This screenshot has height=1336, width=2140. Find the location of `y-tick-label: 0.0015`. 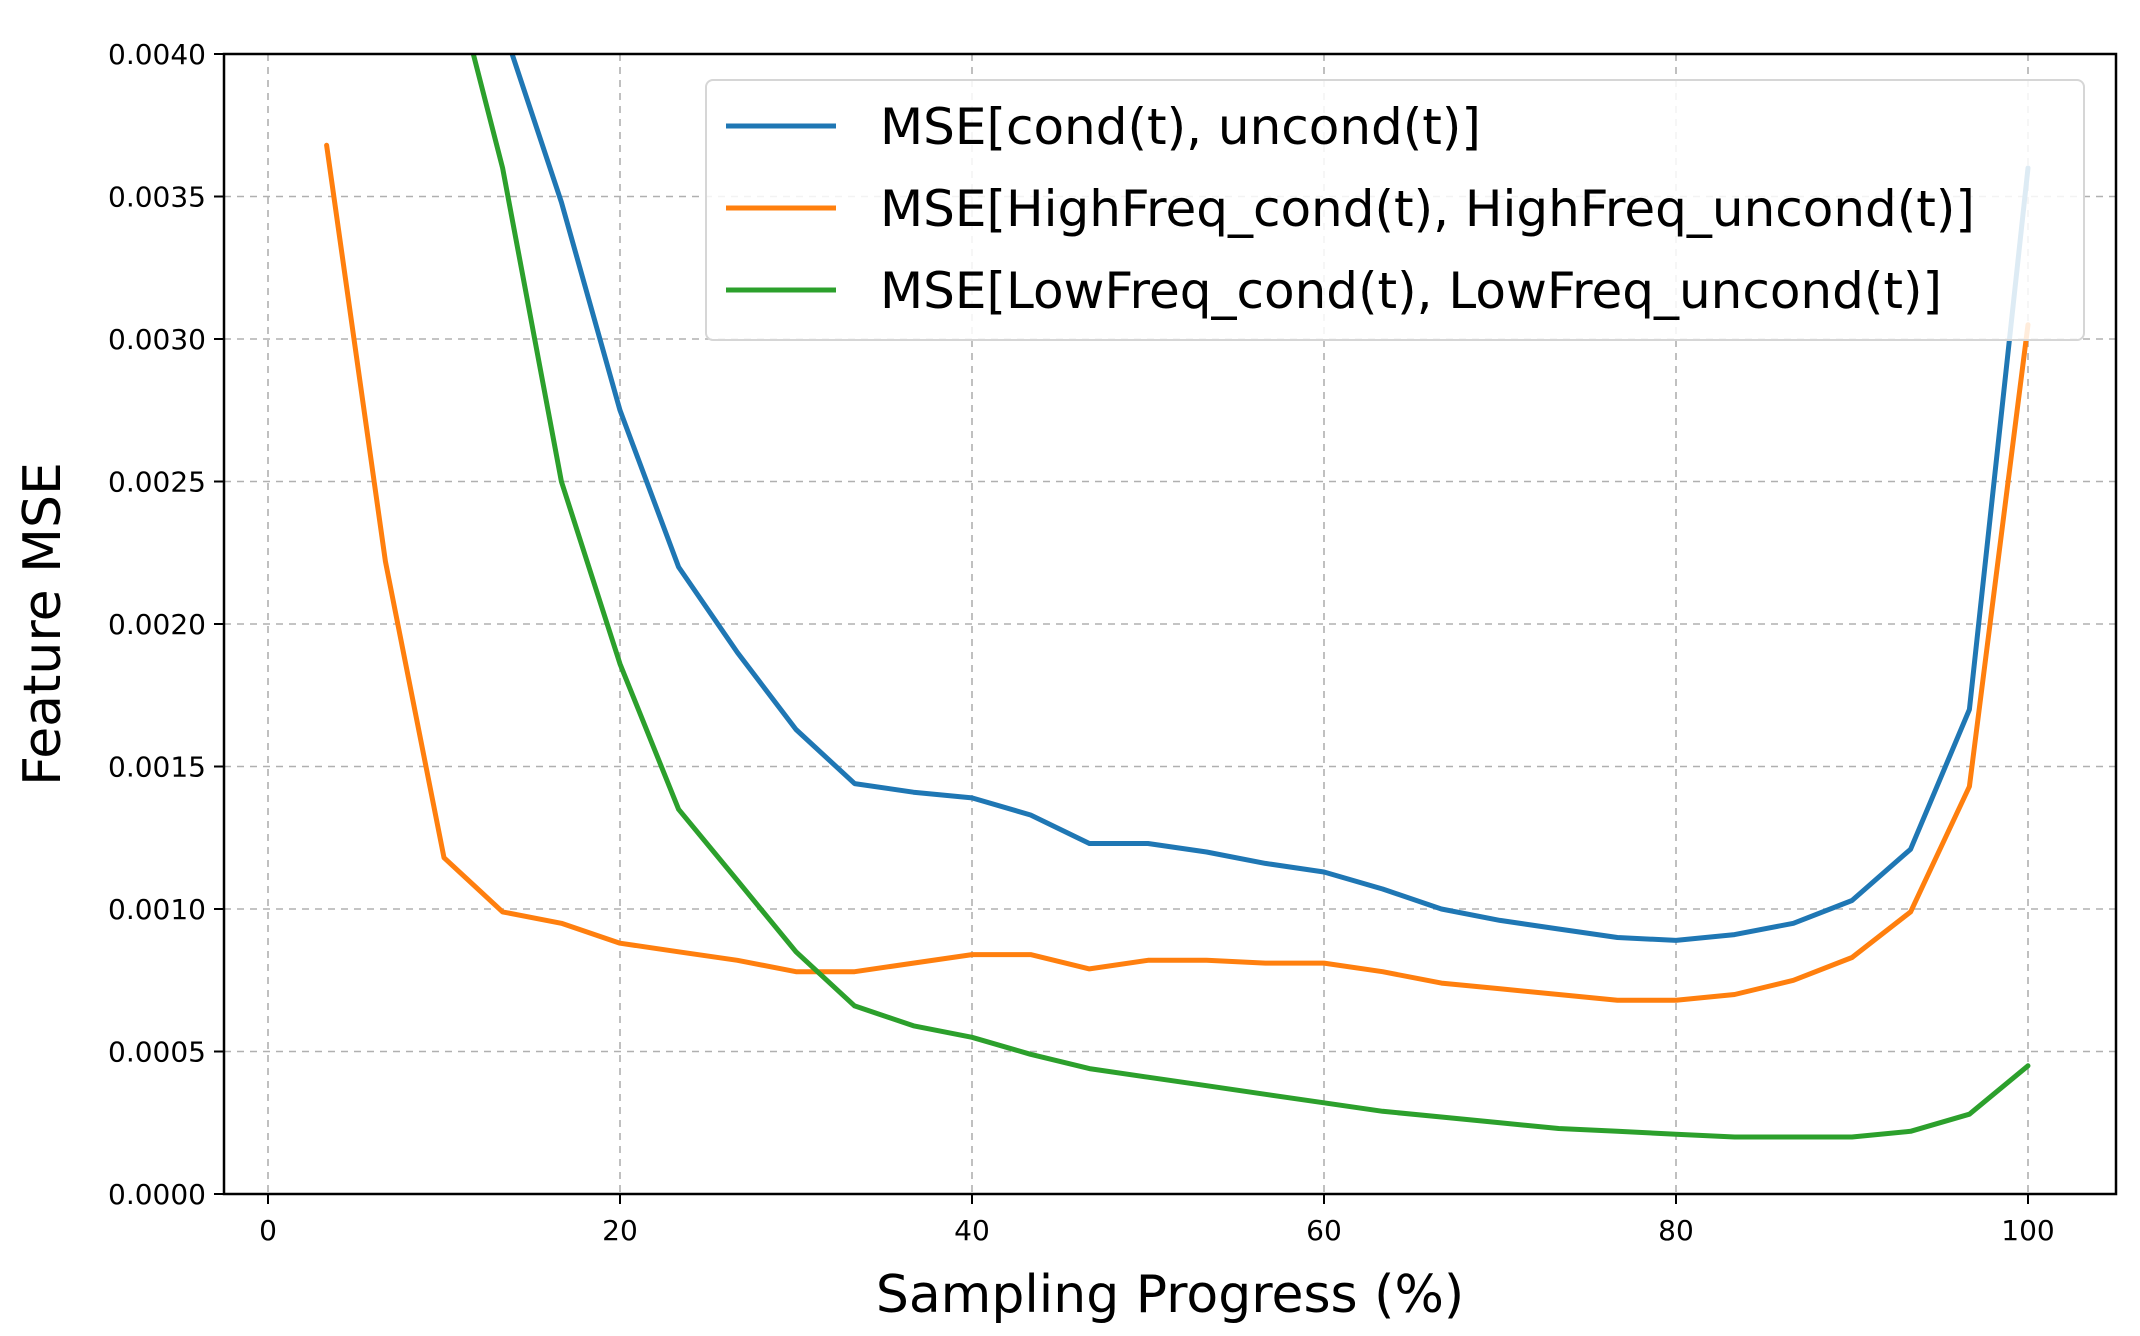

y-tick-label: 0.0015 is located at coordinates (157, 767).